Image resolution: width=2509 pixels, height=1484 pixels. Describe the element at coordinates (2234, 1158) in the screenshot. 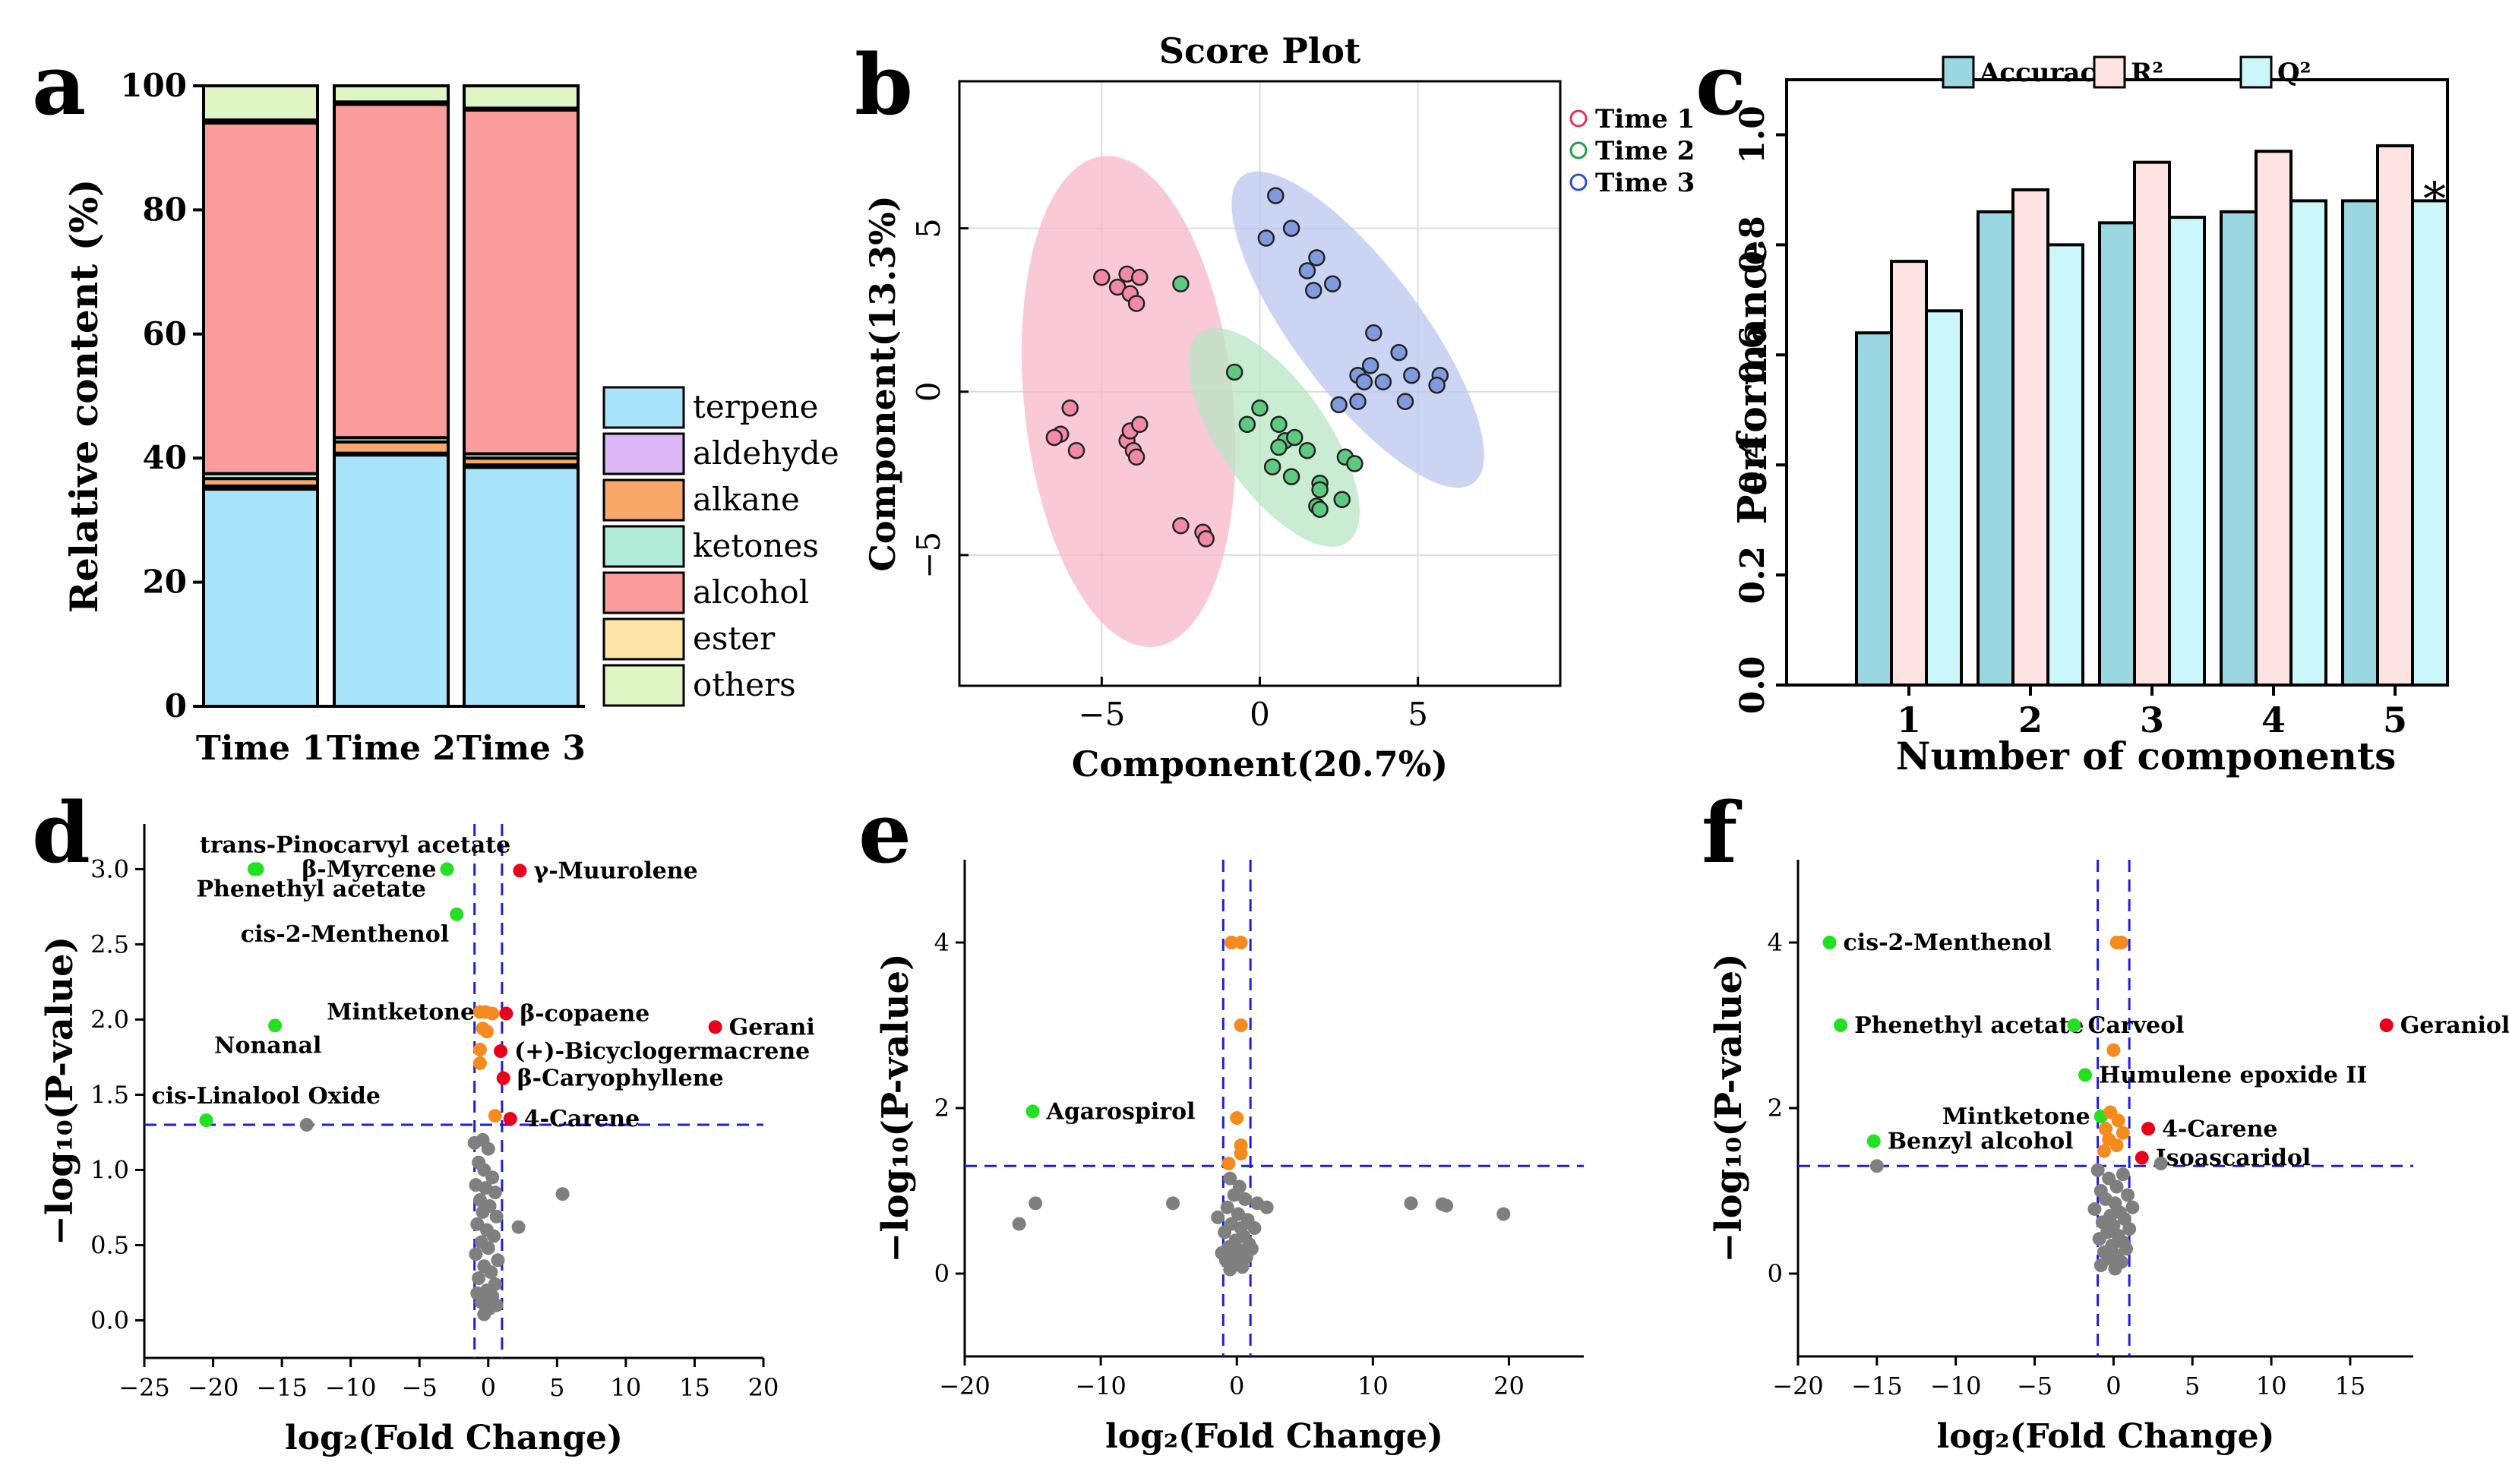

I see `point-label: Isoascaridol` at that location.